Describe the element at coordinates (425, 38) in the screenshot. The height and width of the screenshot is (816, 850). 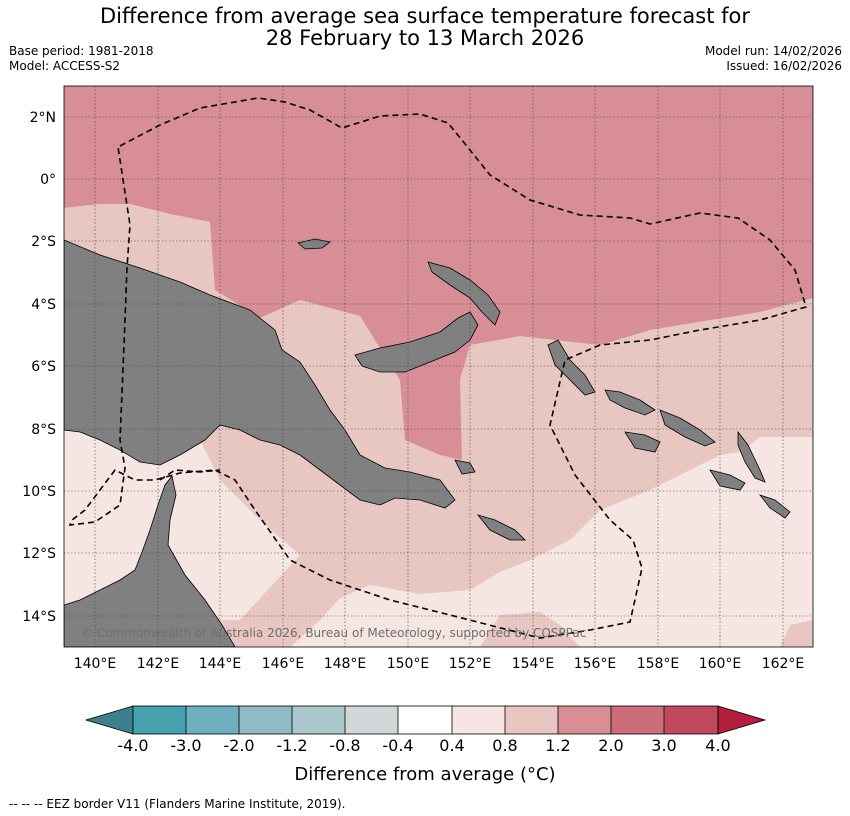
I see `map-title-line2: 28 February to 13 March 2026` at that location.